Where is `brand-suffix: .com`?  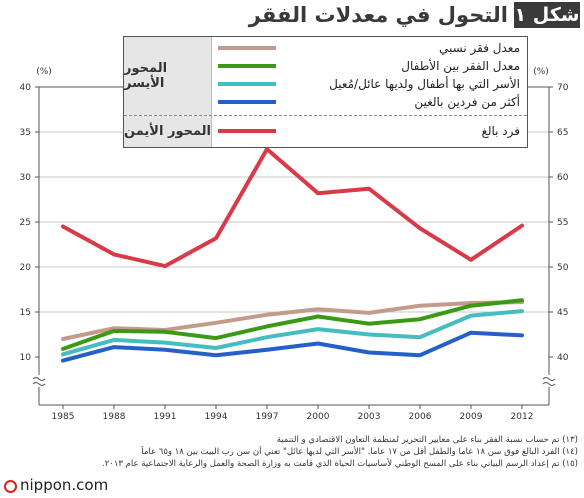 brand-suffix: .com is located at coordinates (90, 485).